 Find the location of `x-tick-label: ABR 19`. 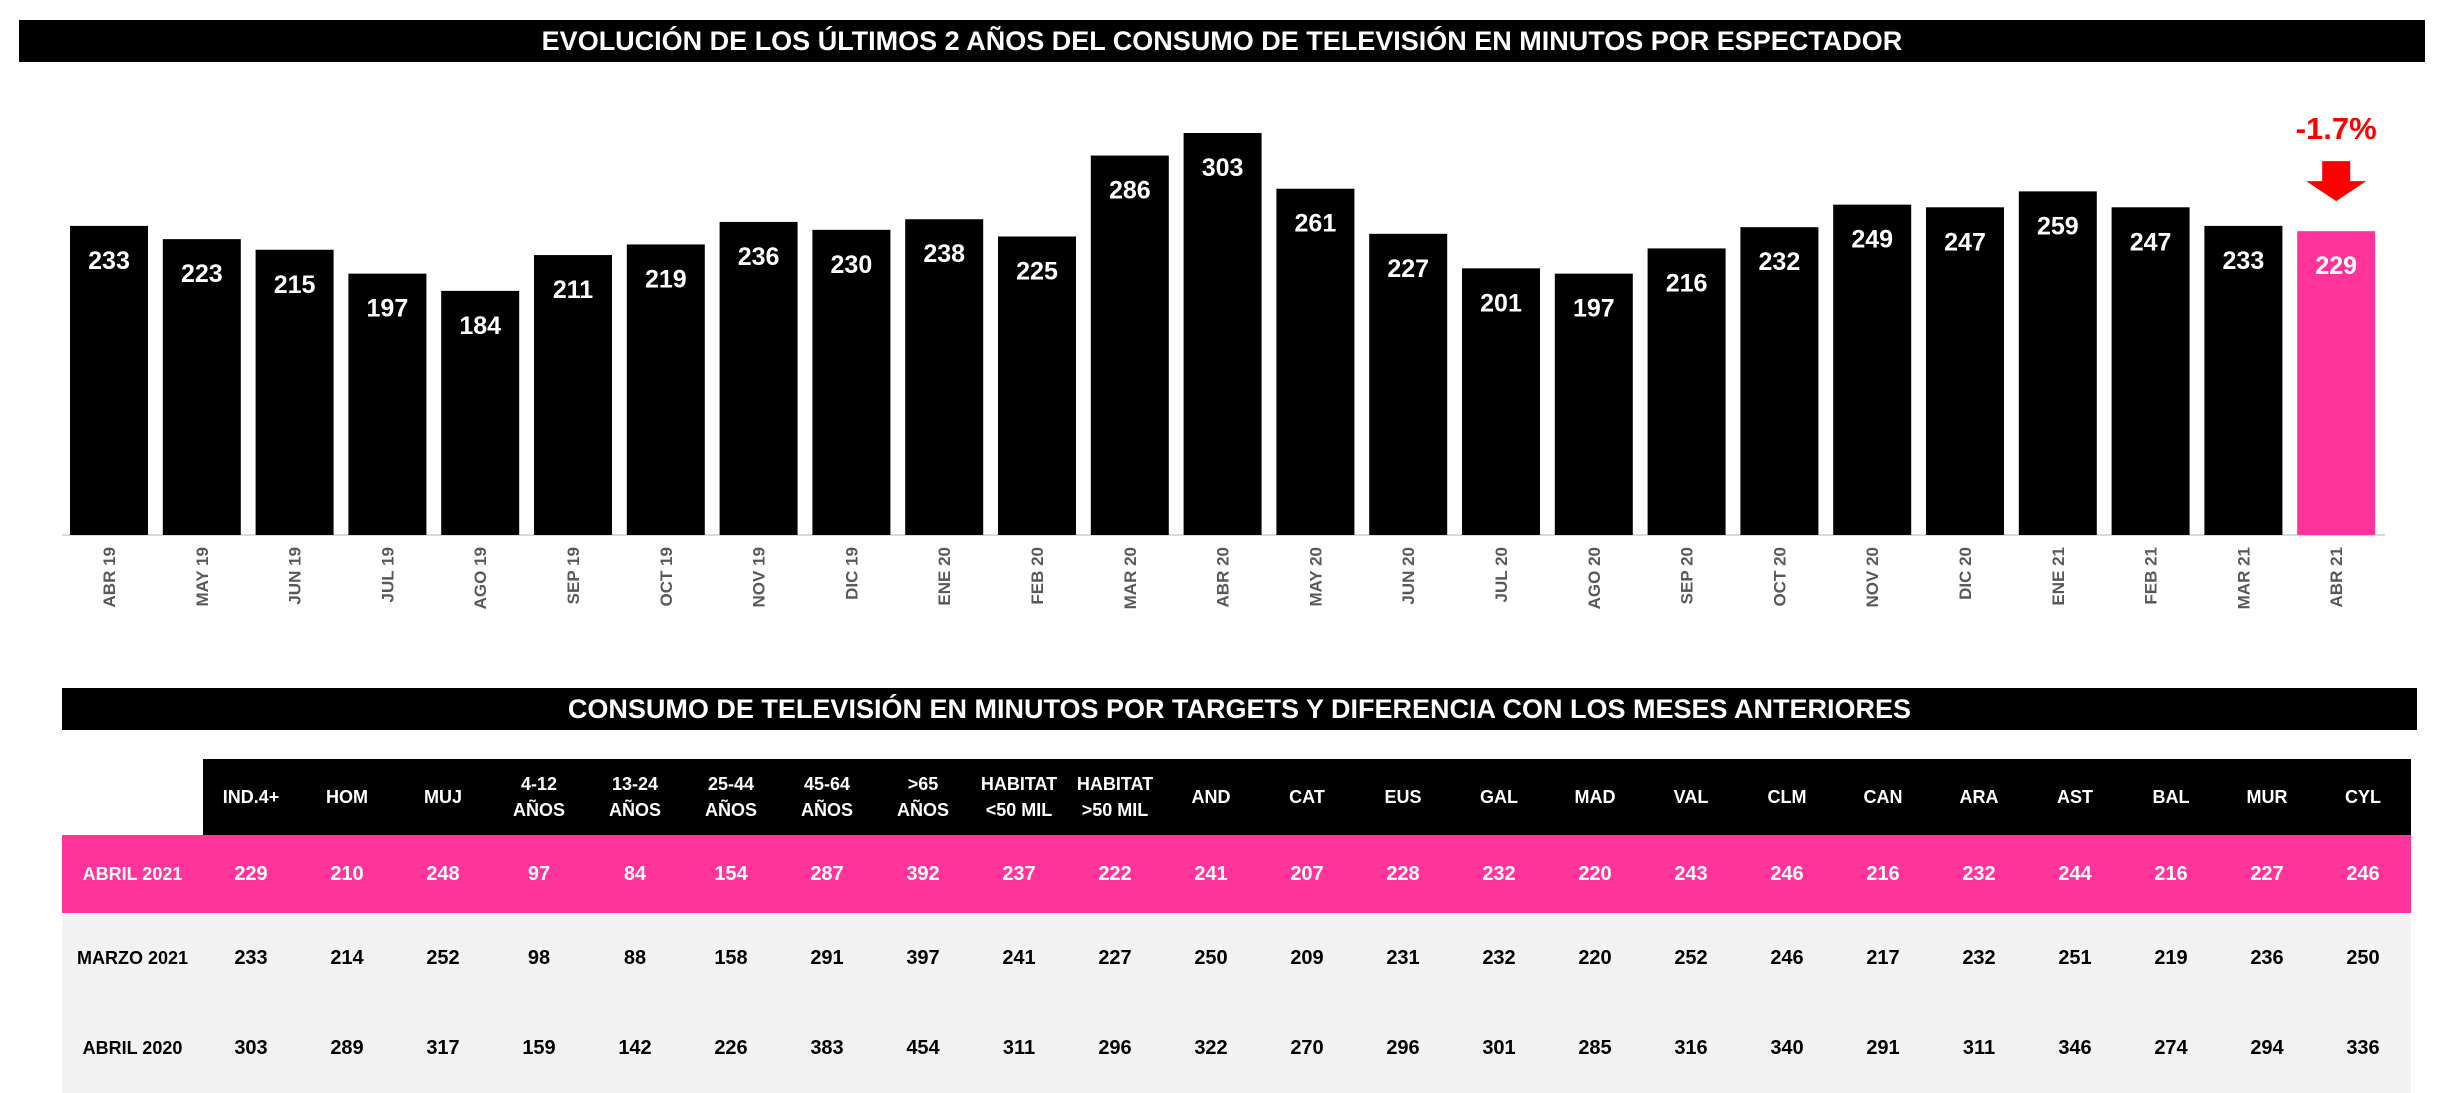

x-tick-label: ABR 19 is located at coordinates (109, 577).